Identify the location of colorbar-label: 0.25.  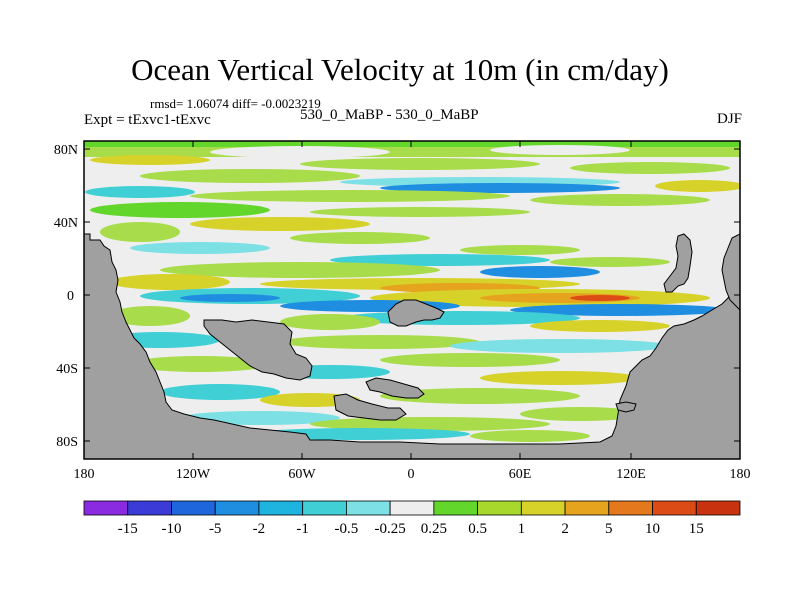
(434, 529).